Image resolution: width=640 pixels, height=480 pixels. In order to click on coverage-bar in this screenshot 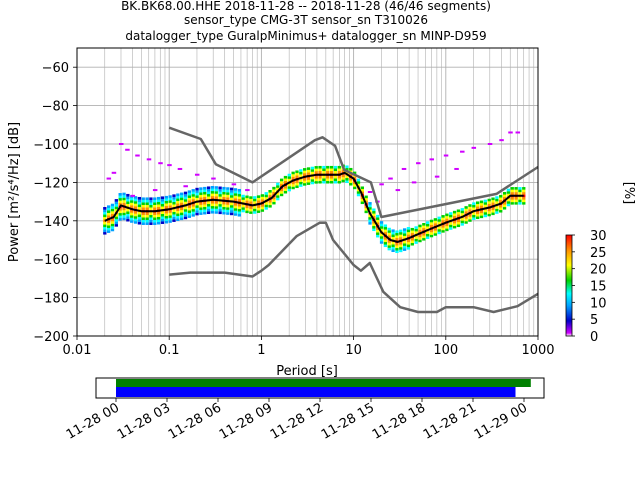, I will do `click(323, 383)`.